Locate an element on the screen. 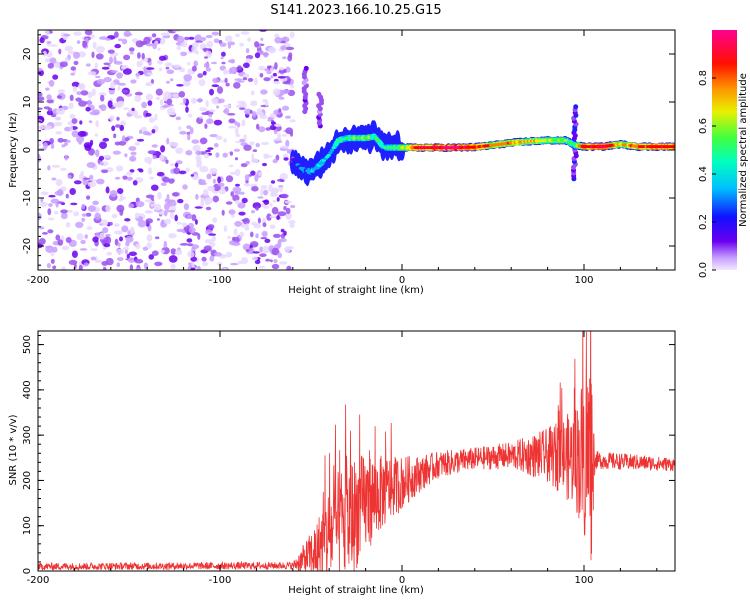  colorbar-tick-label: 0.6 is located at coordinates (703, 126).